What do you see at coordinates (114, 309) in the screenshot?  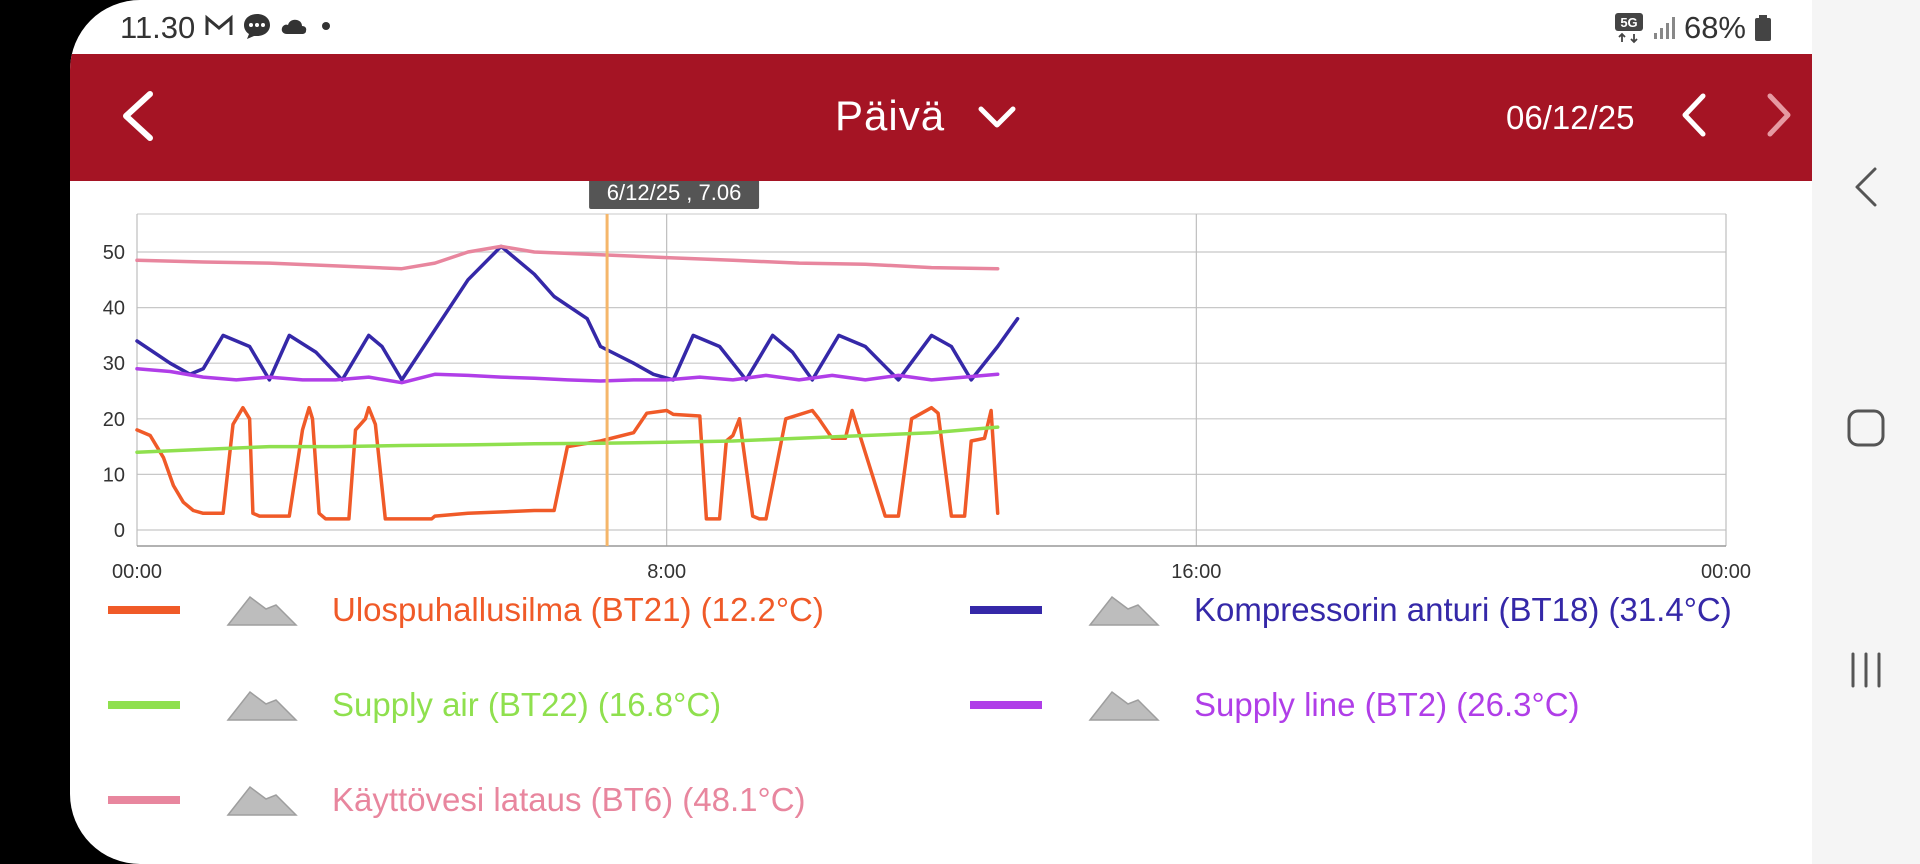 I see `y-tick-label: 40` at bounding box center [114, 309].